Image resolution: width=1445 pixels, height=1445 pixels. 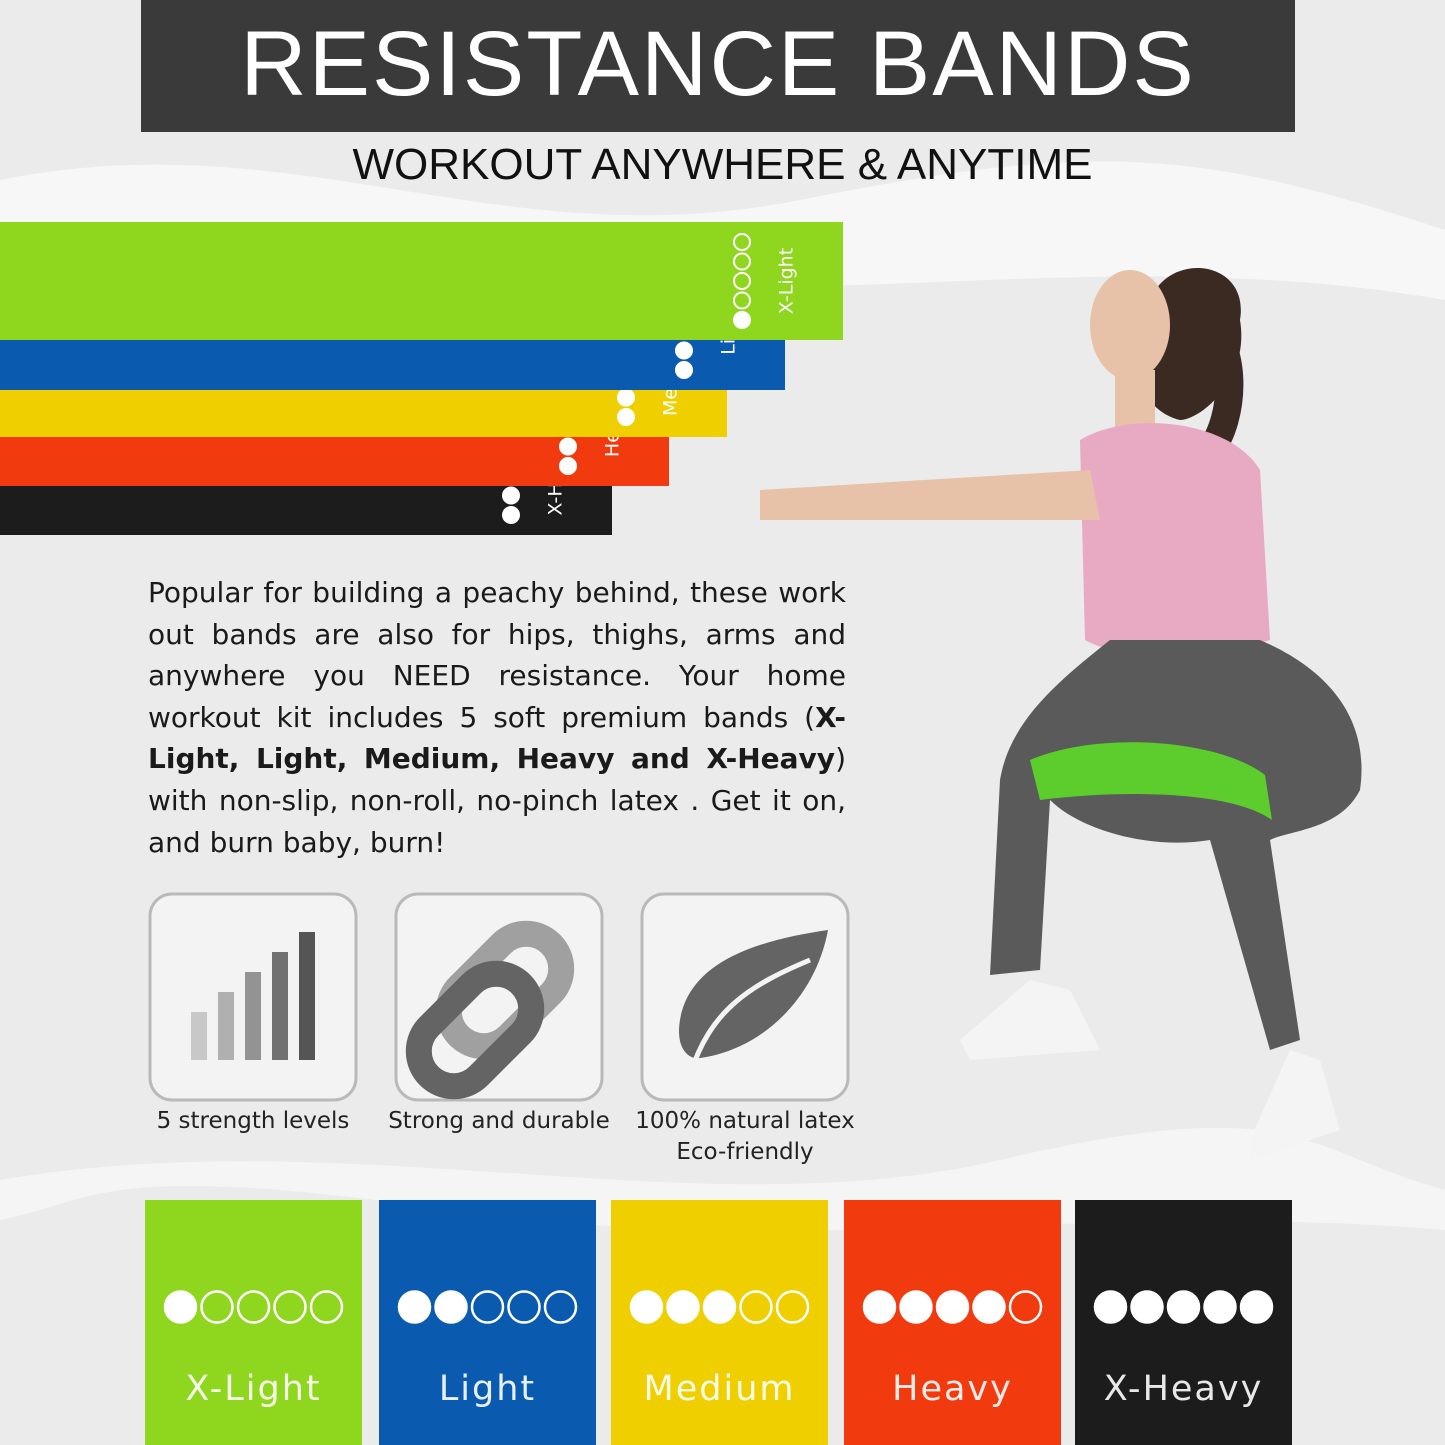 I want to click on tile-label: Light, so click(x=487, y=1389).